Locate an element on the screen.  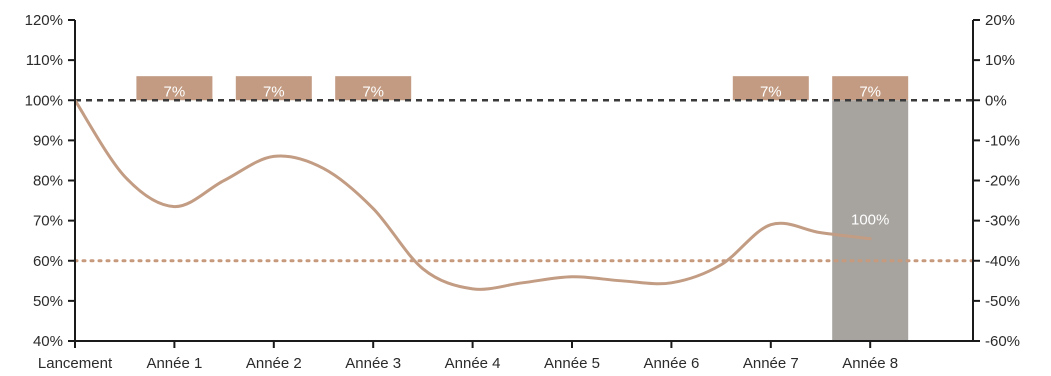
x-tick-label: Année 3 is located at coordinates (373, 363).